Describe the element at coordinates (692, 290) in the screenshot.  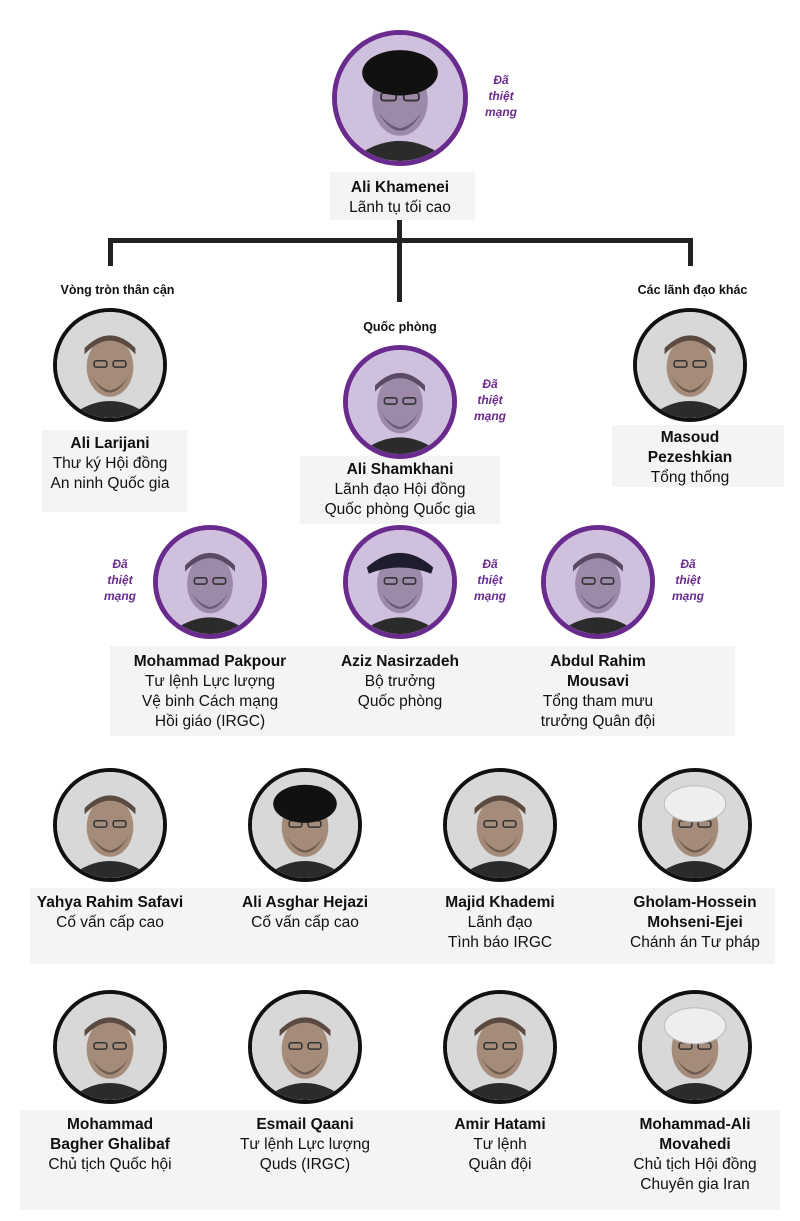
I see `group-label-others: Các lãnh đạo khác` at that location.